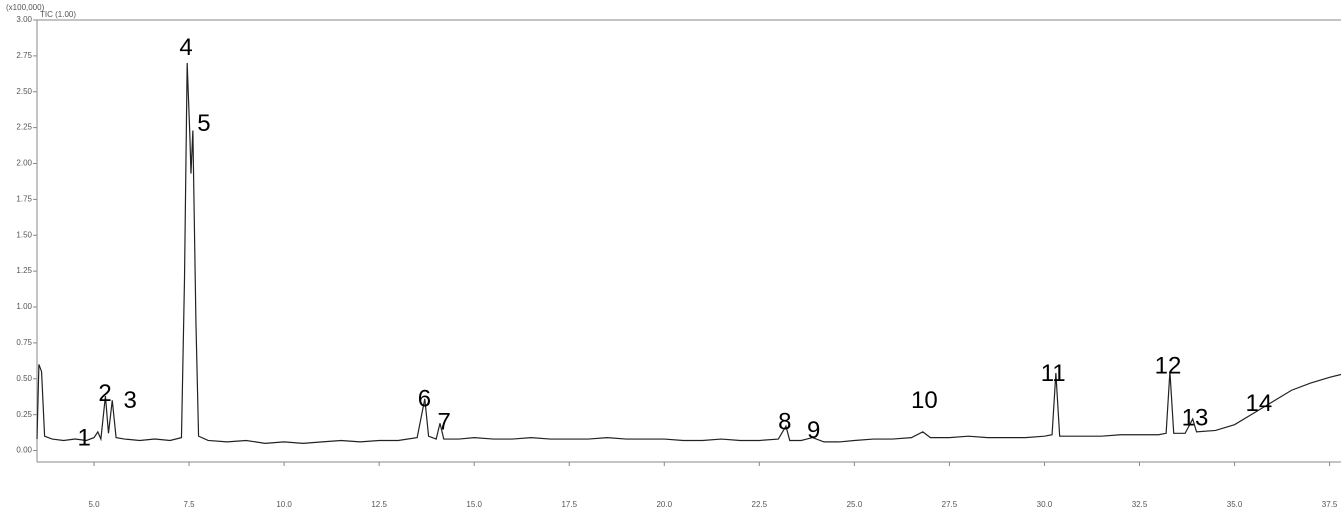  Describe the element at coordinates (284, 504) in the screenshot. I see `x-tick-label: 10.0` at that location.